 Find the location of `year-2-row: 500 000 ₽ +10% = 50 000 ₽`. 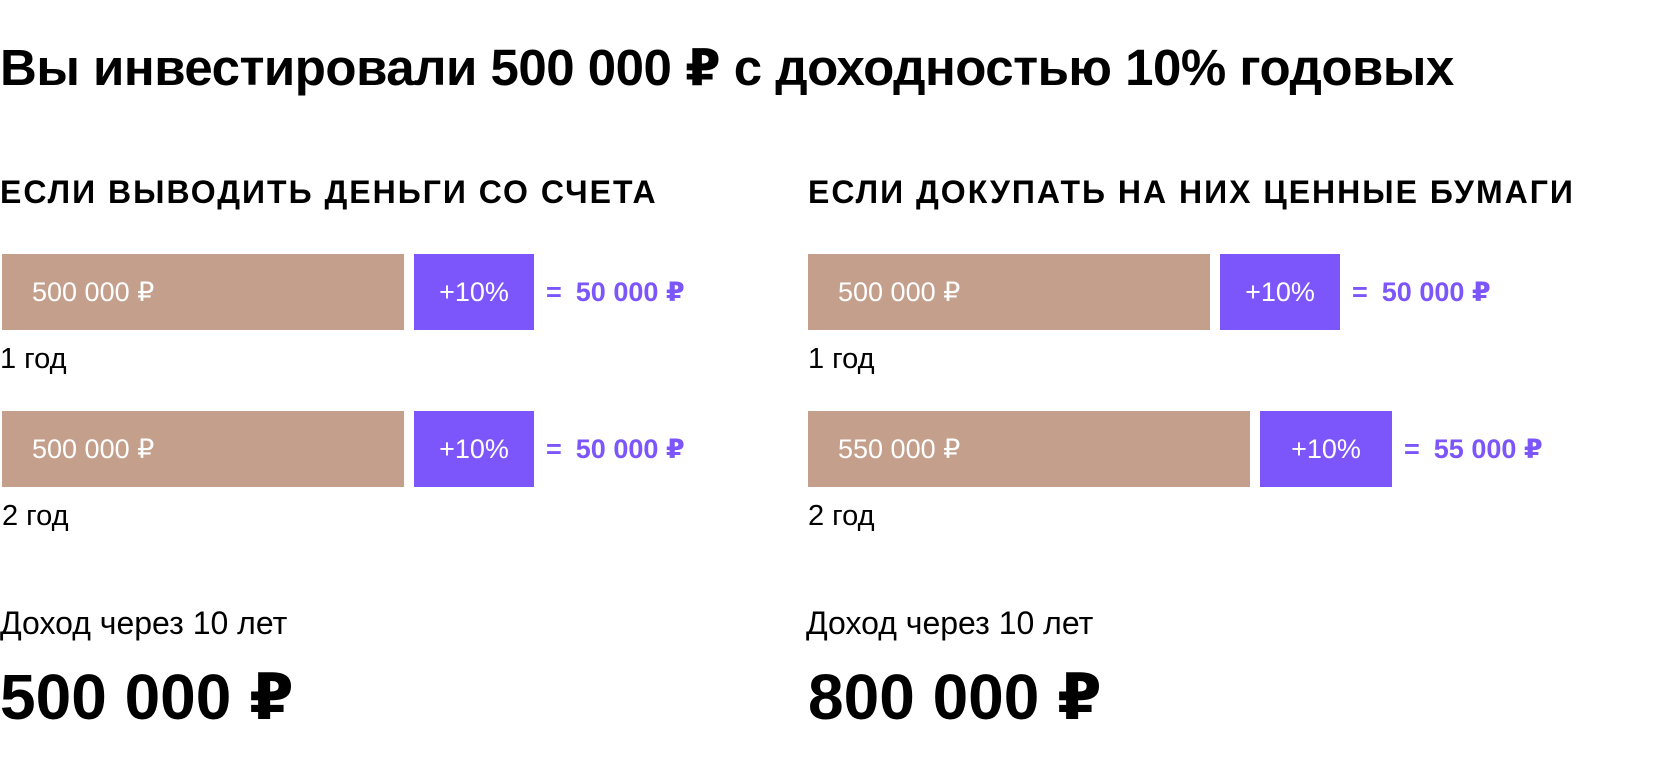

year-2-row: 500 000 ₽ +10% = 50 000 ₽ is located at coordinates (400, 449).